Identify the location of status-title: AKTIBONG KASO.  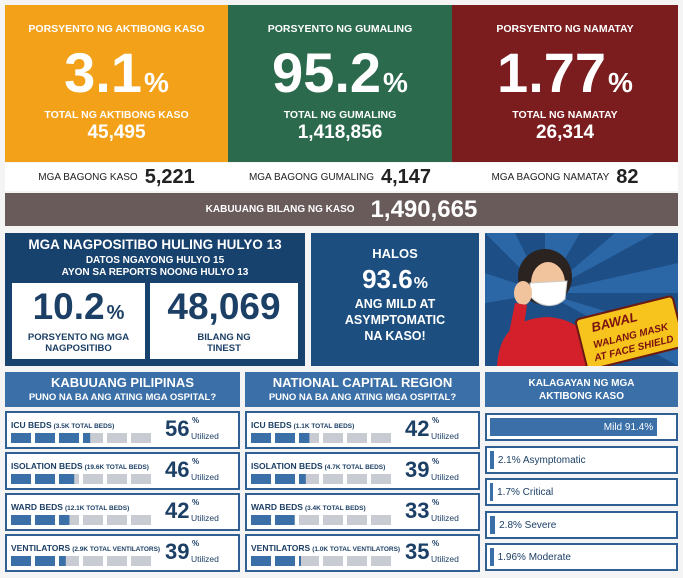
(581, 396).